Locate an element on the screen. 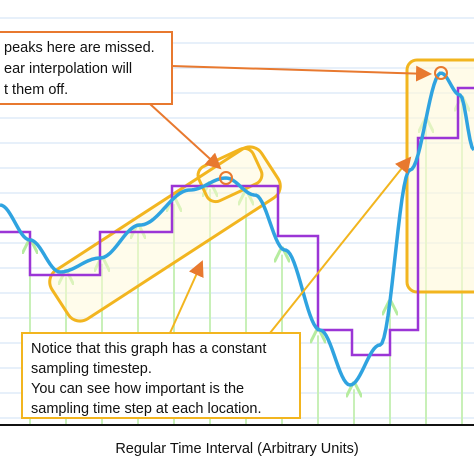 The height and width of the screenshot is (474, 474). x-axis-label: Regular Time Interval (Arbitrary Units) is located at coordinates (236, 449).